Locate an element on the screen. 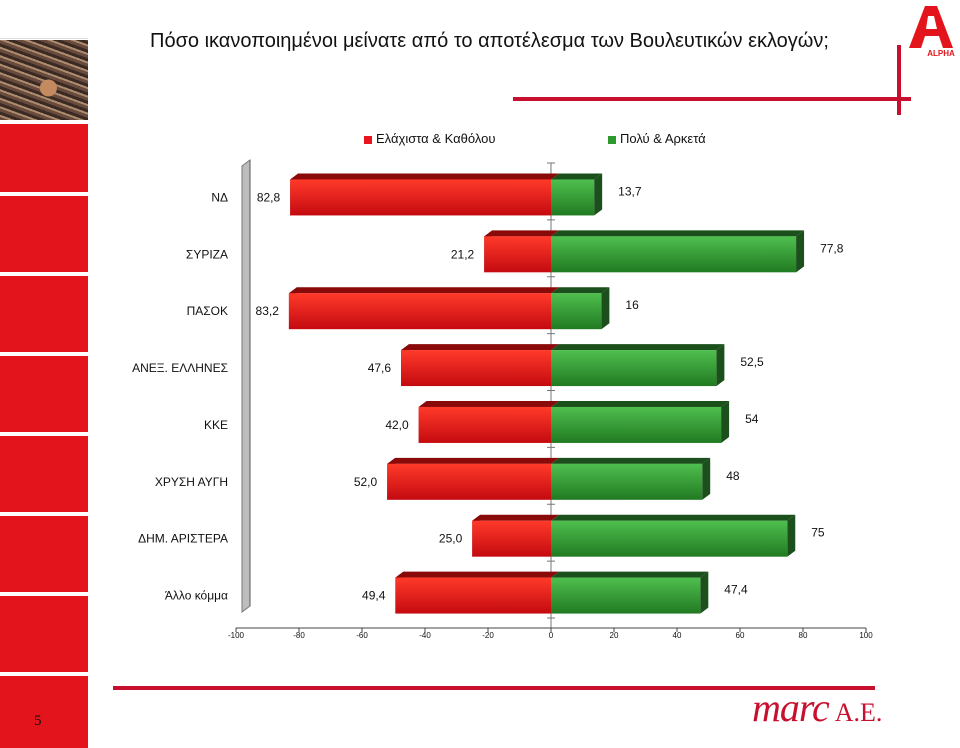 This screenshot has height=748, width=960. page-number: 5 is located at coordinates (38, 721).